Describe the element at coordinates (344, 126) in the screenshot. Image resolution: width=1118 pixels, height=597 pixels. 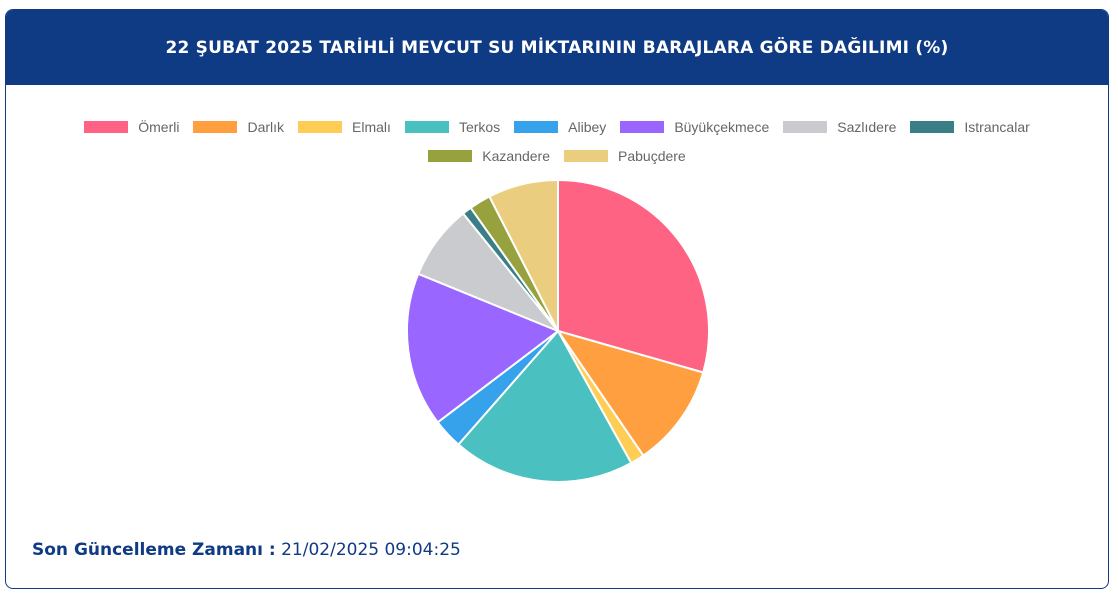
I see `legend-item-2: Elmalı` at that location.